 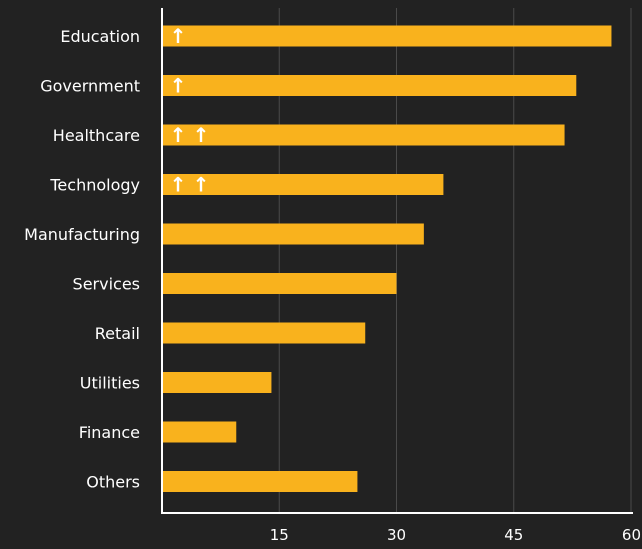 I want to click on category-label-others: Others, so click(x=113, y=482).